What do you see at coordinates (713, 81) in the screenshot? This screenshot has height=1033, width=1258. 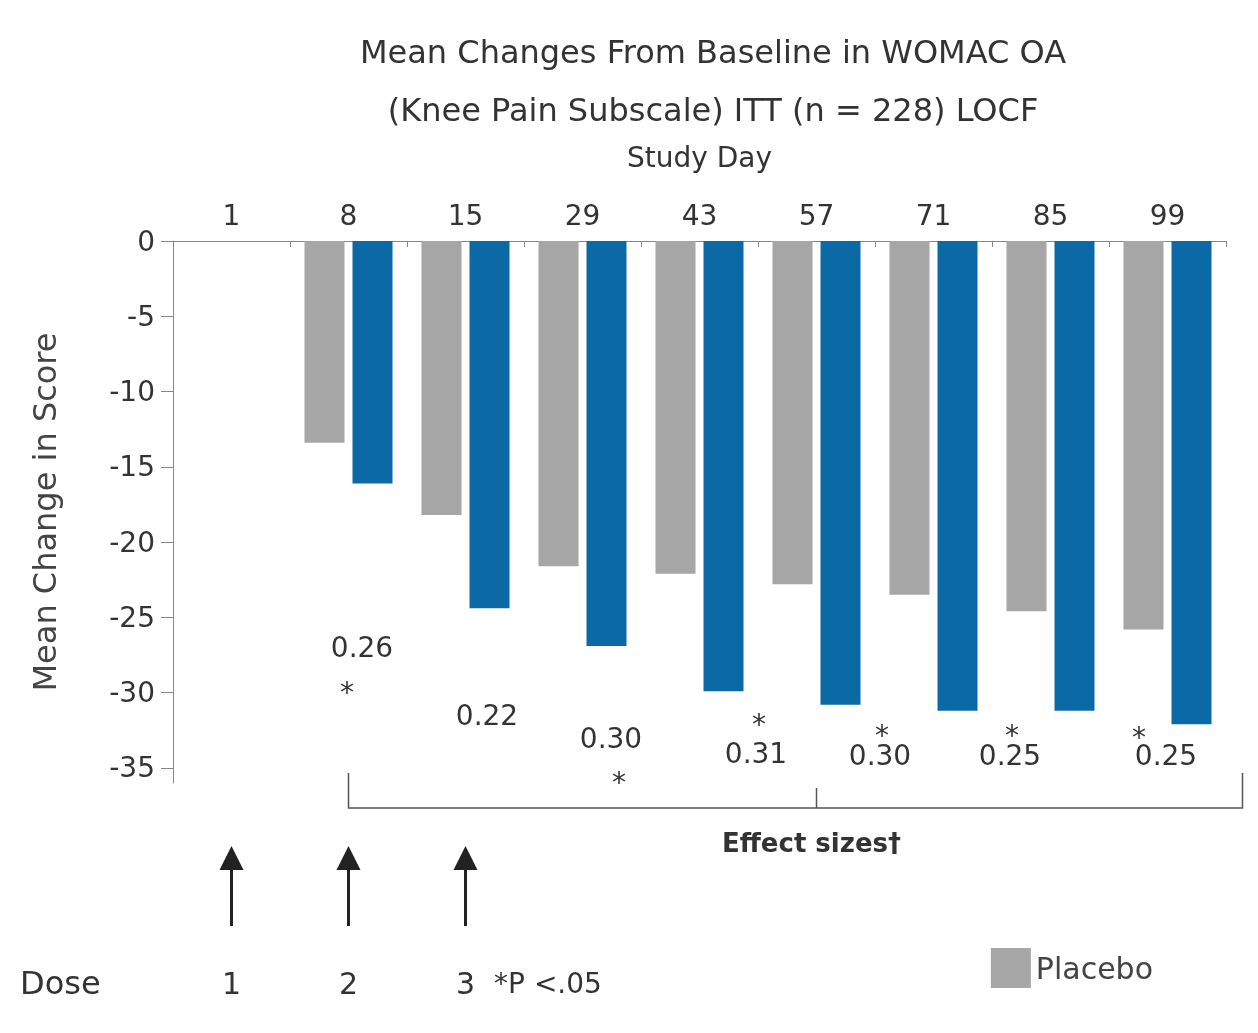 I see `chart-title: Mean Changes From Baseline in WOMAC OA (Knee Pain Subscale) ITT (n = 228) LOCF` at bounding box center [713, 81].